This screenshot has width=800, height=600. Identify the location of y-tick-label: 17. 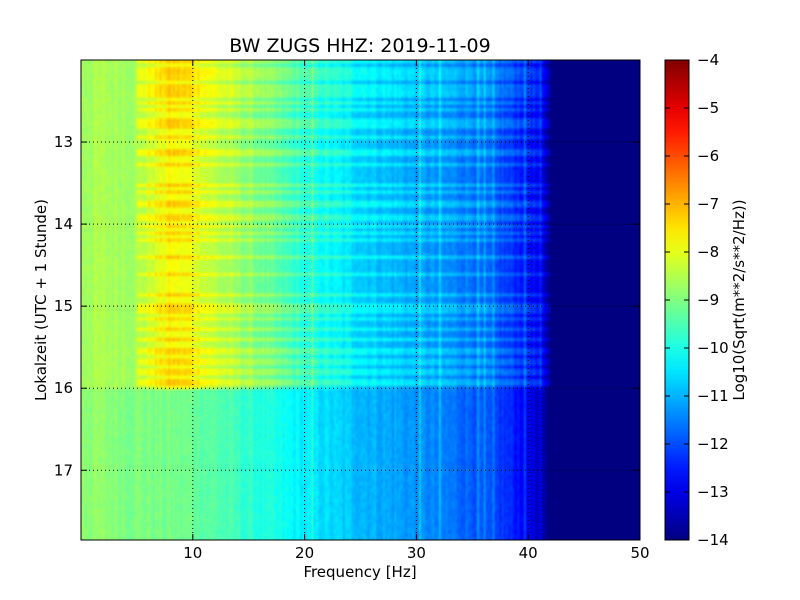
(63, 470).